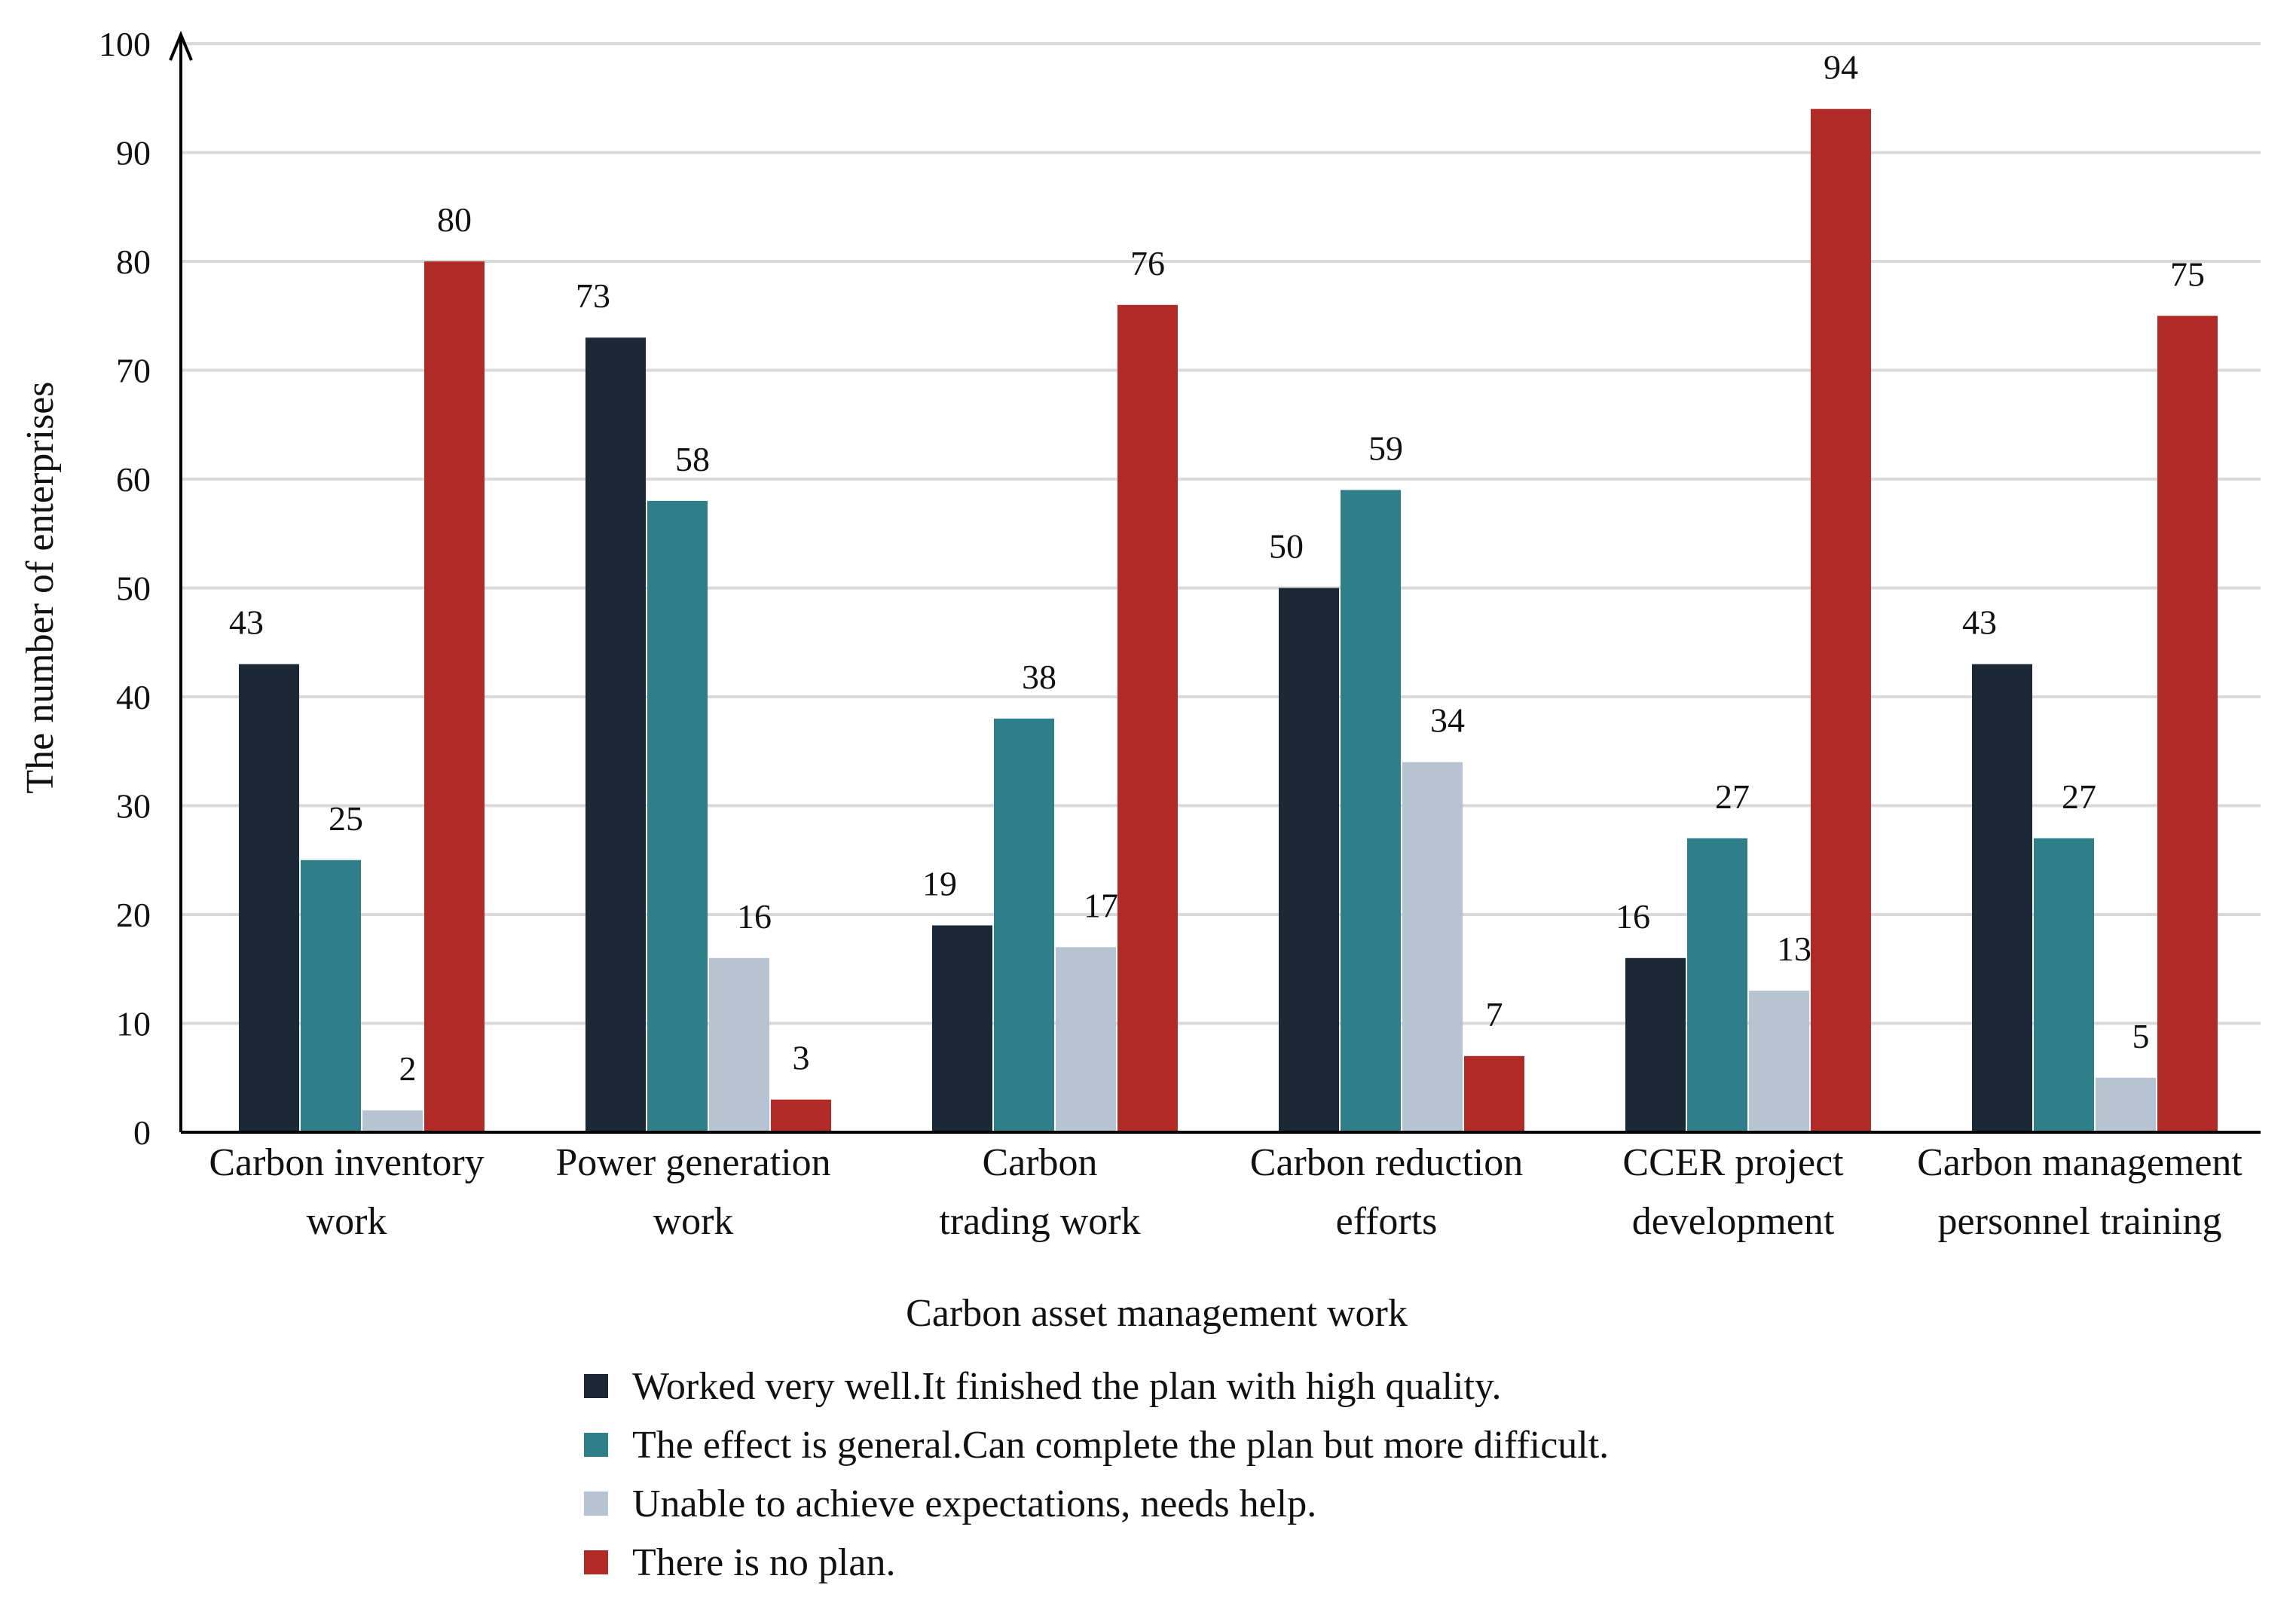 Image resolution: width=2296 pixels, height=1597 pixels. I want to click on bar-series1-cat6, so click(2002, 898).